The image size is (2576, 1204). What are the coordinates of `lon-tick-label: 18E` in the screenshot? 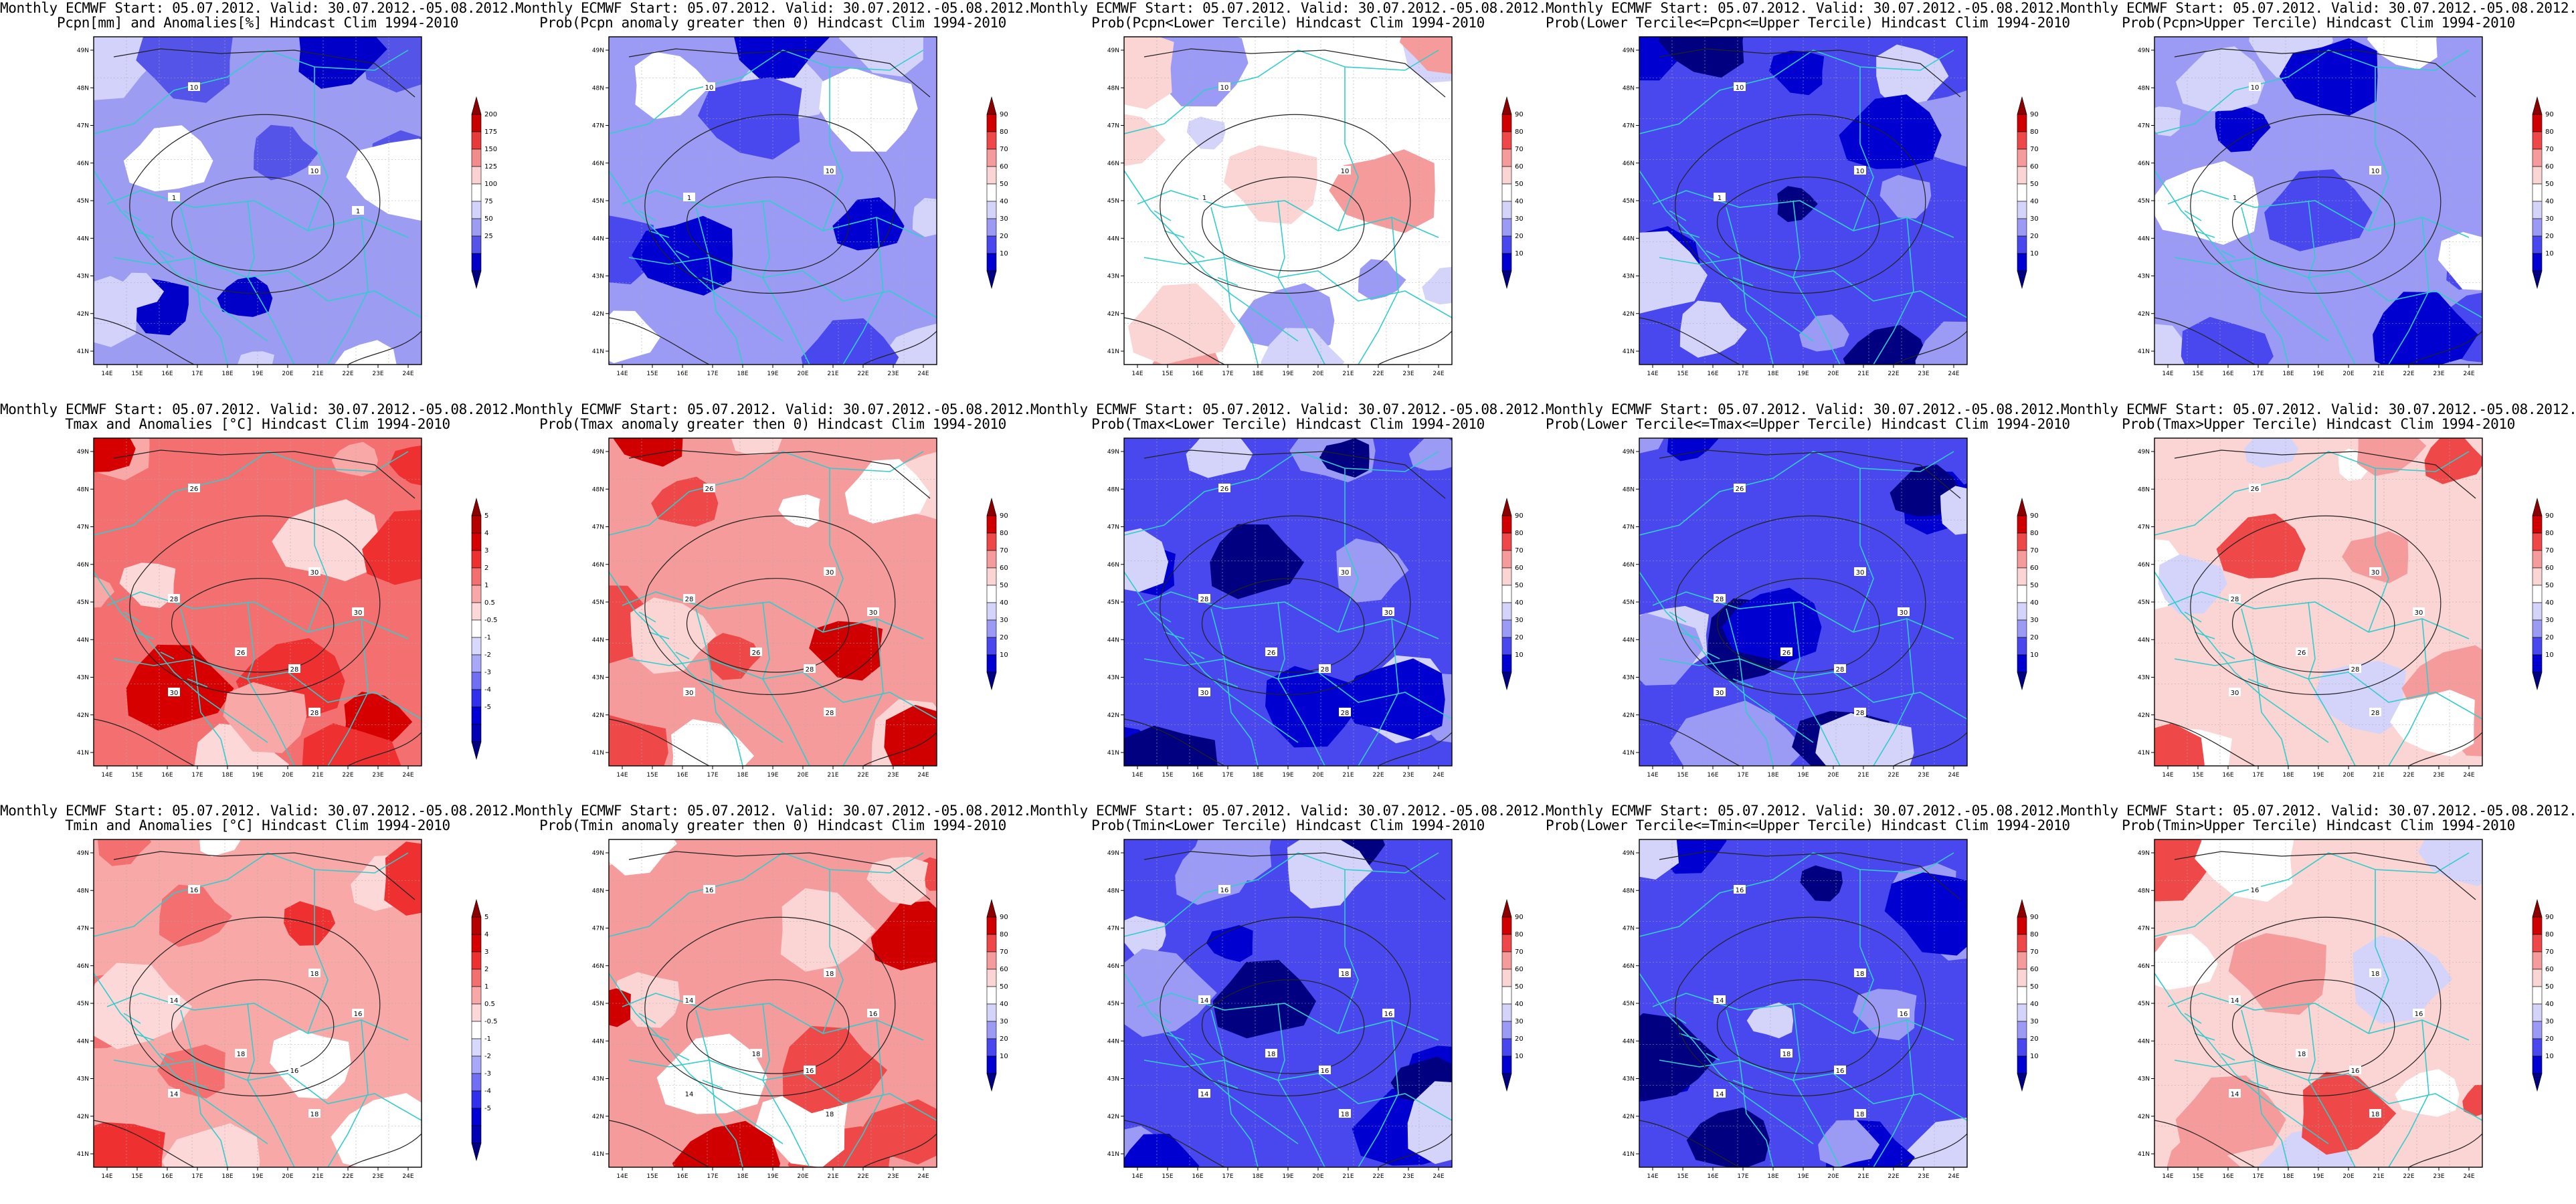 It's located at (742, 1176).